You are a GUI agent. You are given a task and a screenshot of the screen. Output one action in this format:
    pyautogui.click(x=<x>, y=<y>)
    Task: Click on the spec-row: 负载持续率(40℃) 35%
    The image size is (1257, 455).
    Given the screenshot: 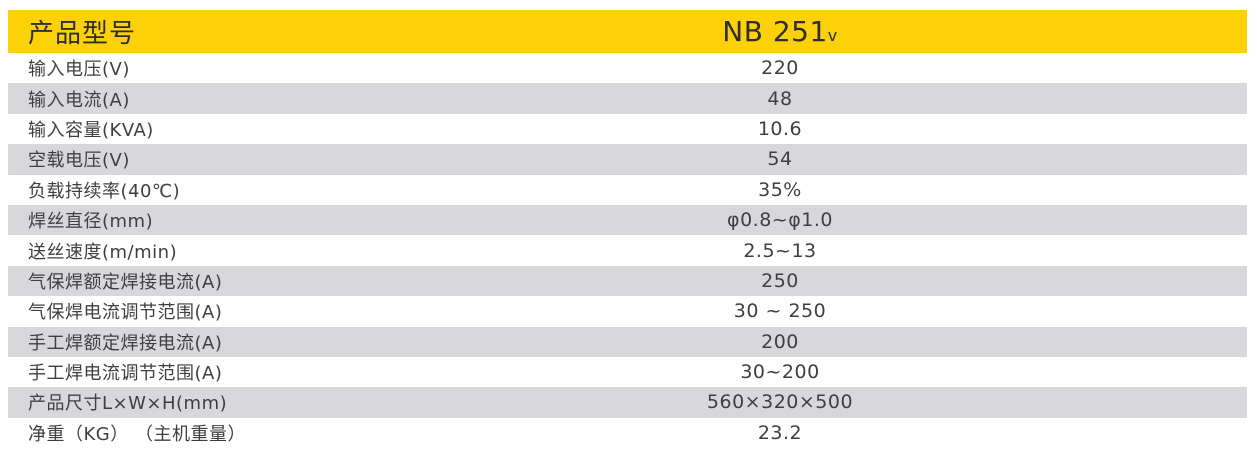 What is the action you would take?
    pyautogui.click(x=627, y=189)
    